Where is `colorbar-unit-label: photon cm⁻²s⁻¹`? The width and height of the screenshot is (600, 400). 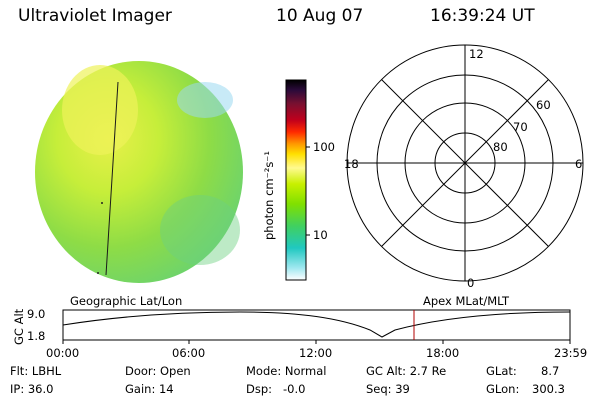 colorbar-unit-label: photon cm⁻²s⁻¹ is located at coordinates (269, 195).